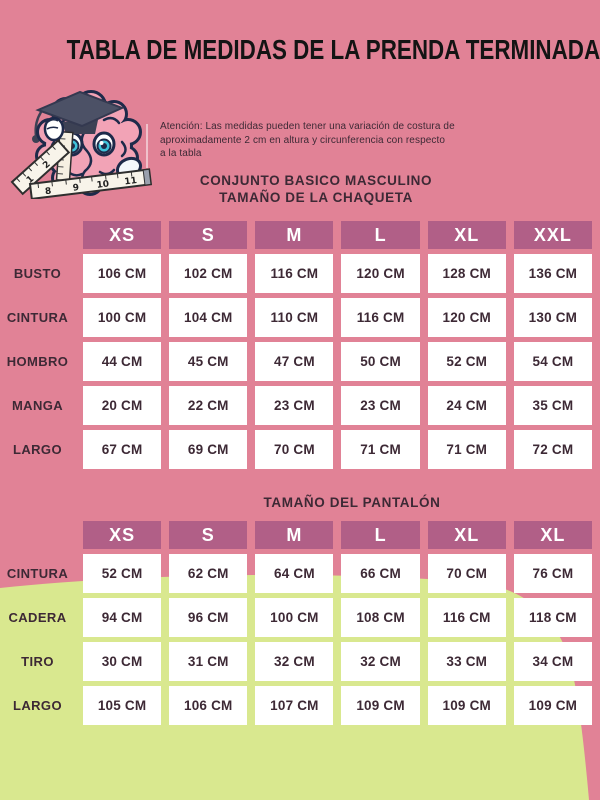 Image resolution: width=600 pixels, height=800 pixels. Describe the element at coordinates (333, 49) in the screenshot. I see `page-title: TABLA DE MEDIDAS DE LA PRENDA TERMINADA` at that location.